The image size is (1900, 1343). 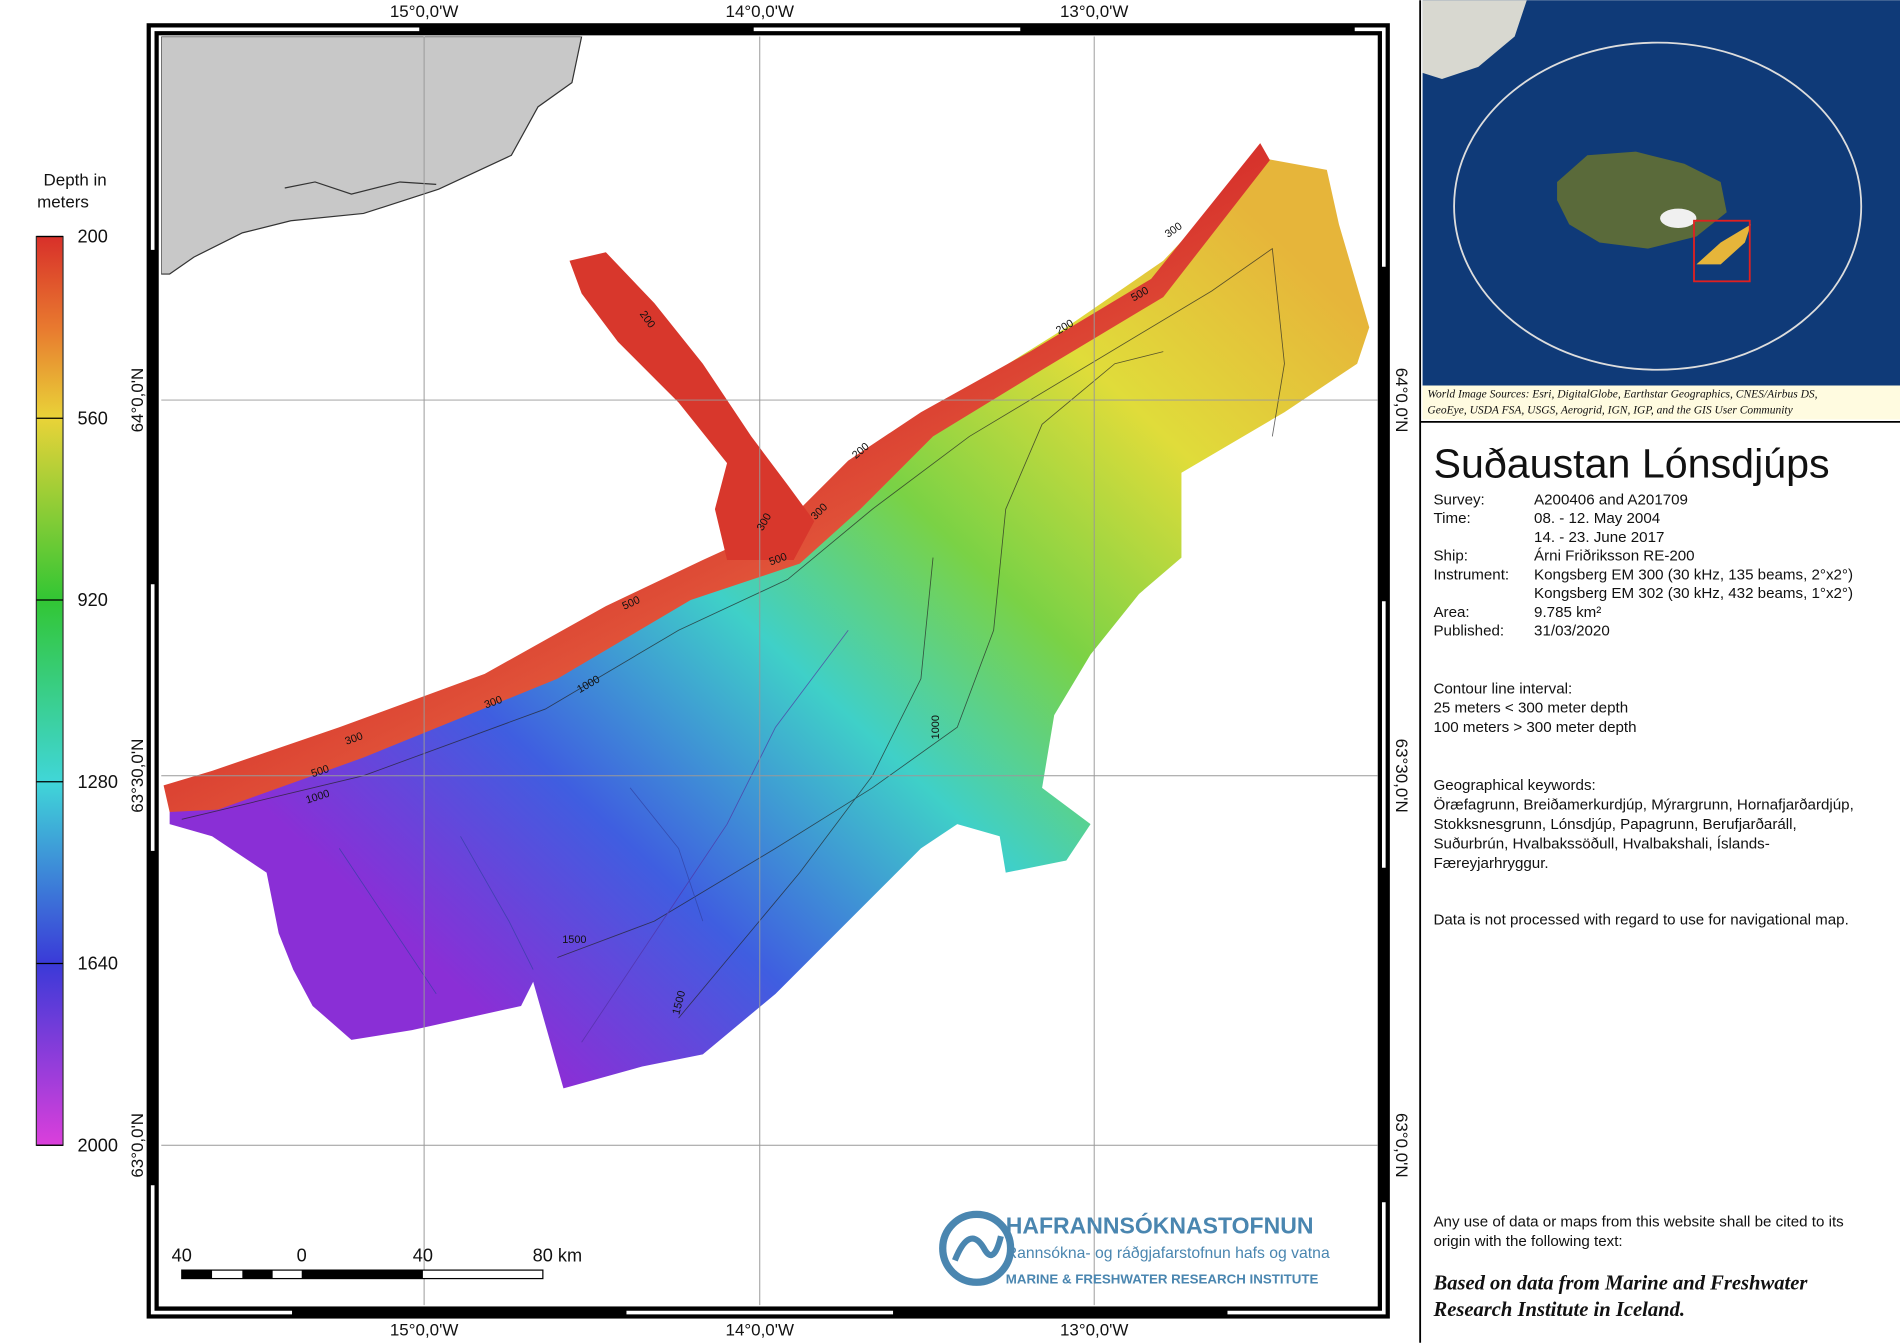 I want to click on legend-tick-label: 560, so click(x=93, y=418).